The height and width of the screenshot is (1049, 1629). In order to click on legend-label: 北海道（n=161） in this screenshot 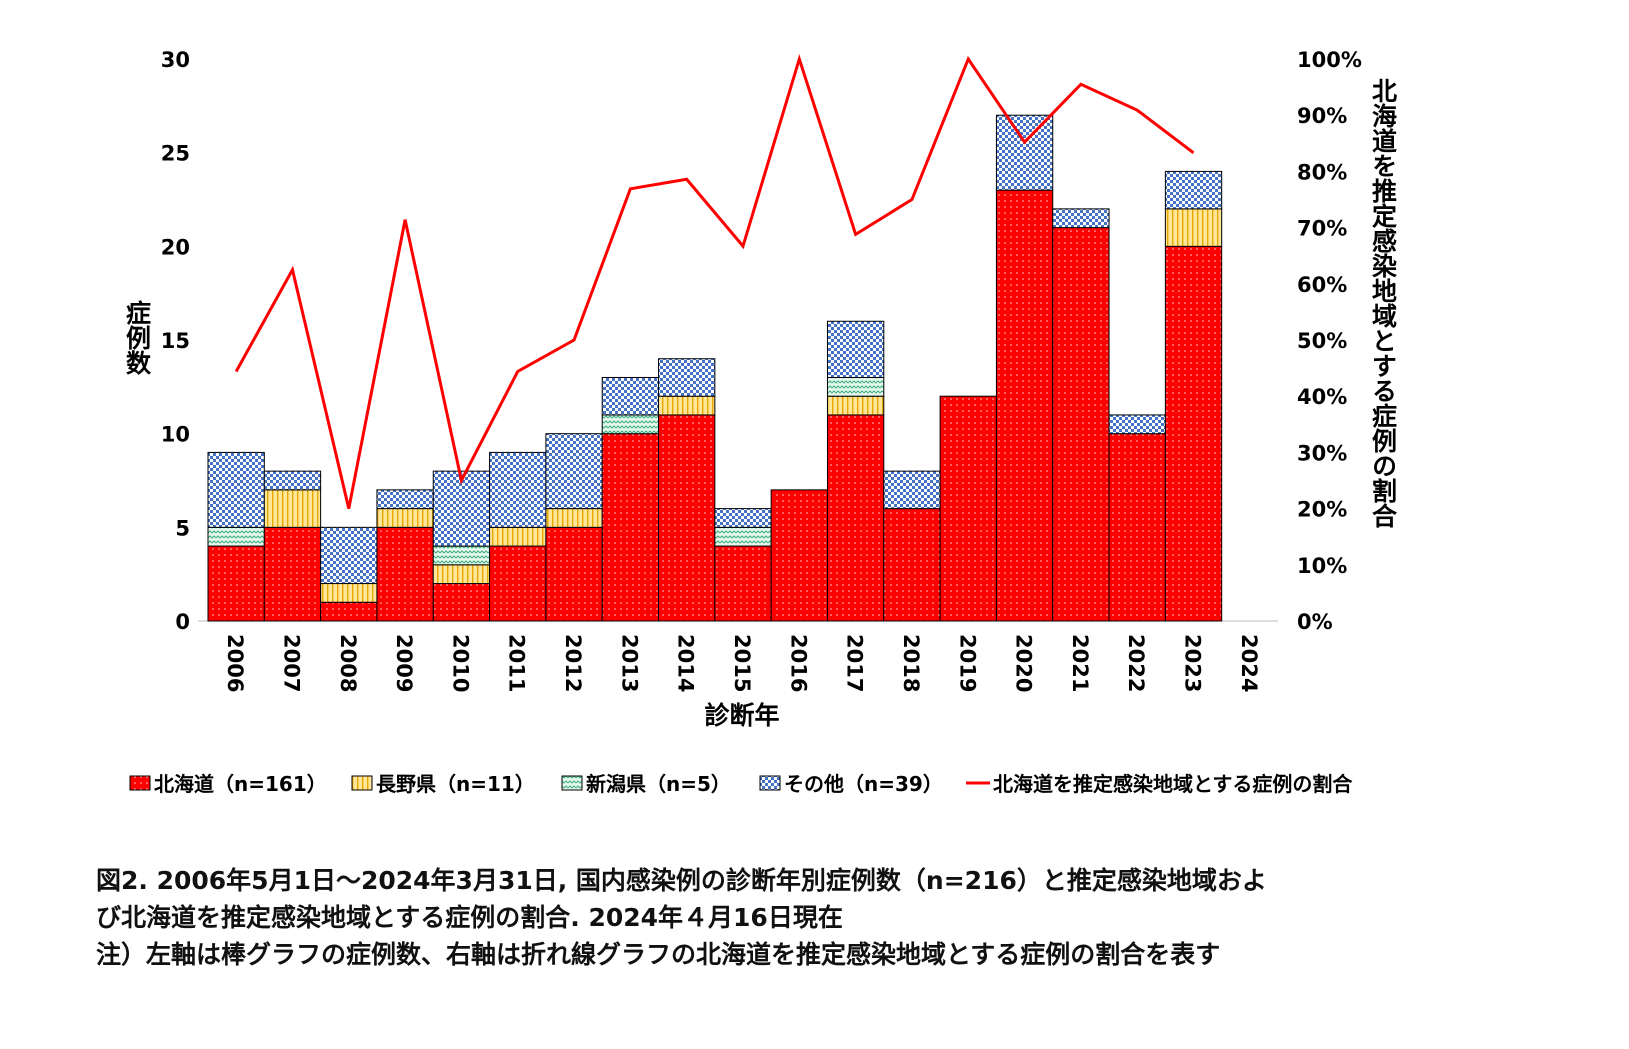, I will do `click(240, 784)`.